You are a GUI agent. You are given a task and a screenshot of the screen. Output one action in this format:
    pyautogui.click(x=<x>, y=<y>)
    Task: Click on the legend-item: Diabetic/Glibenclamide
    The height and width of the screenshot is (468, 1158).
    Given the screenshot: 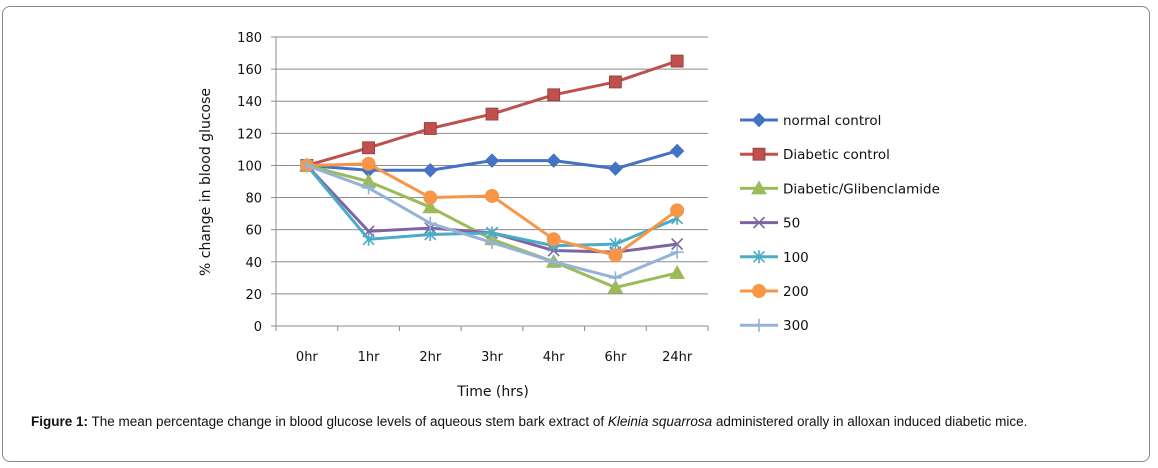 What is the action you would take?
    pyautogui.click(x=840, y=188)
    